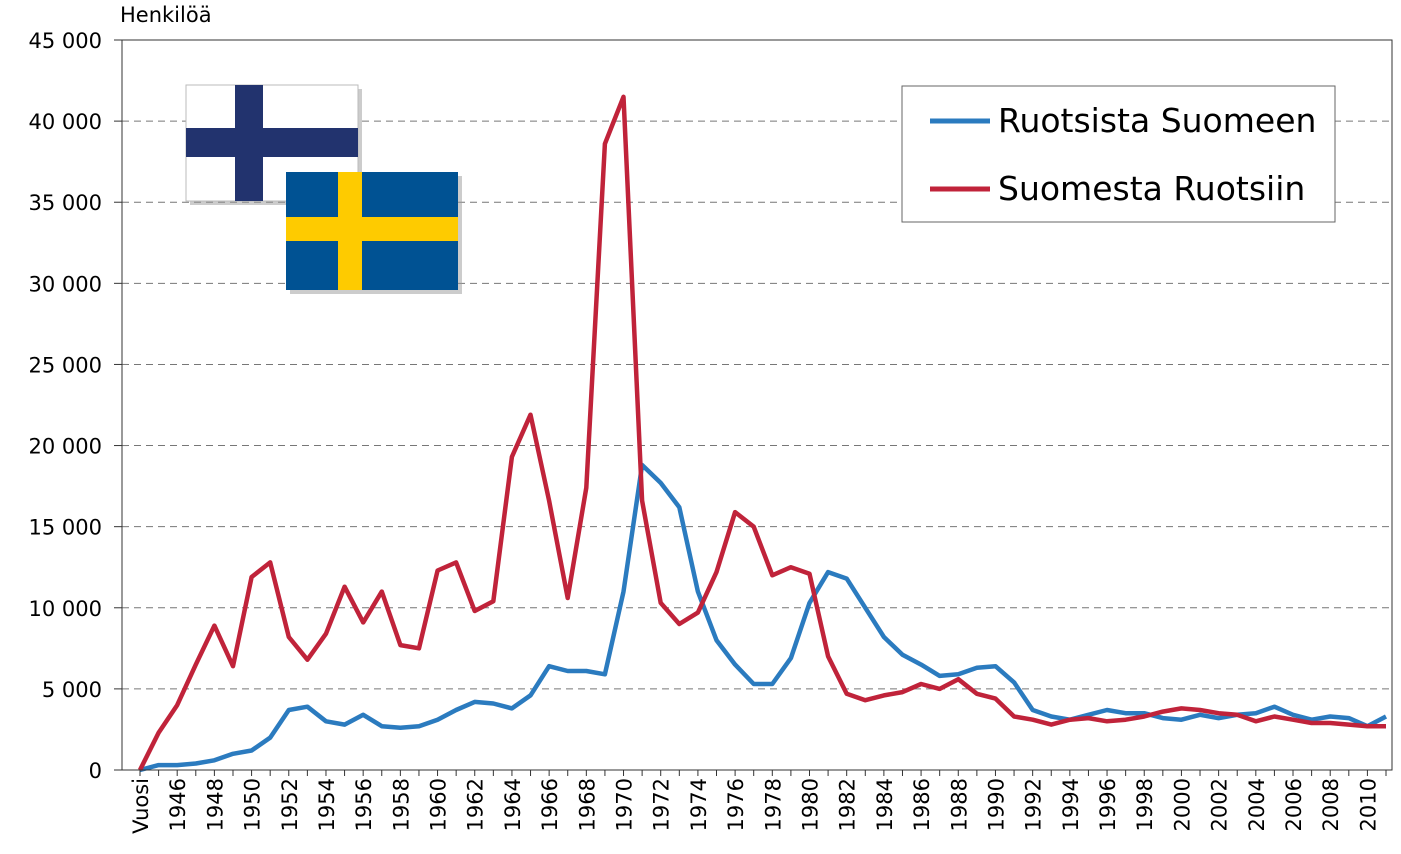  What do you see at coordinates (401, 804) in the screenshot?
I see `x-tick-label: 1958` at bounding box center [401, 804].